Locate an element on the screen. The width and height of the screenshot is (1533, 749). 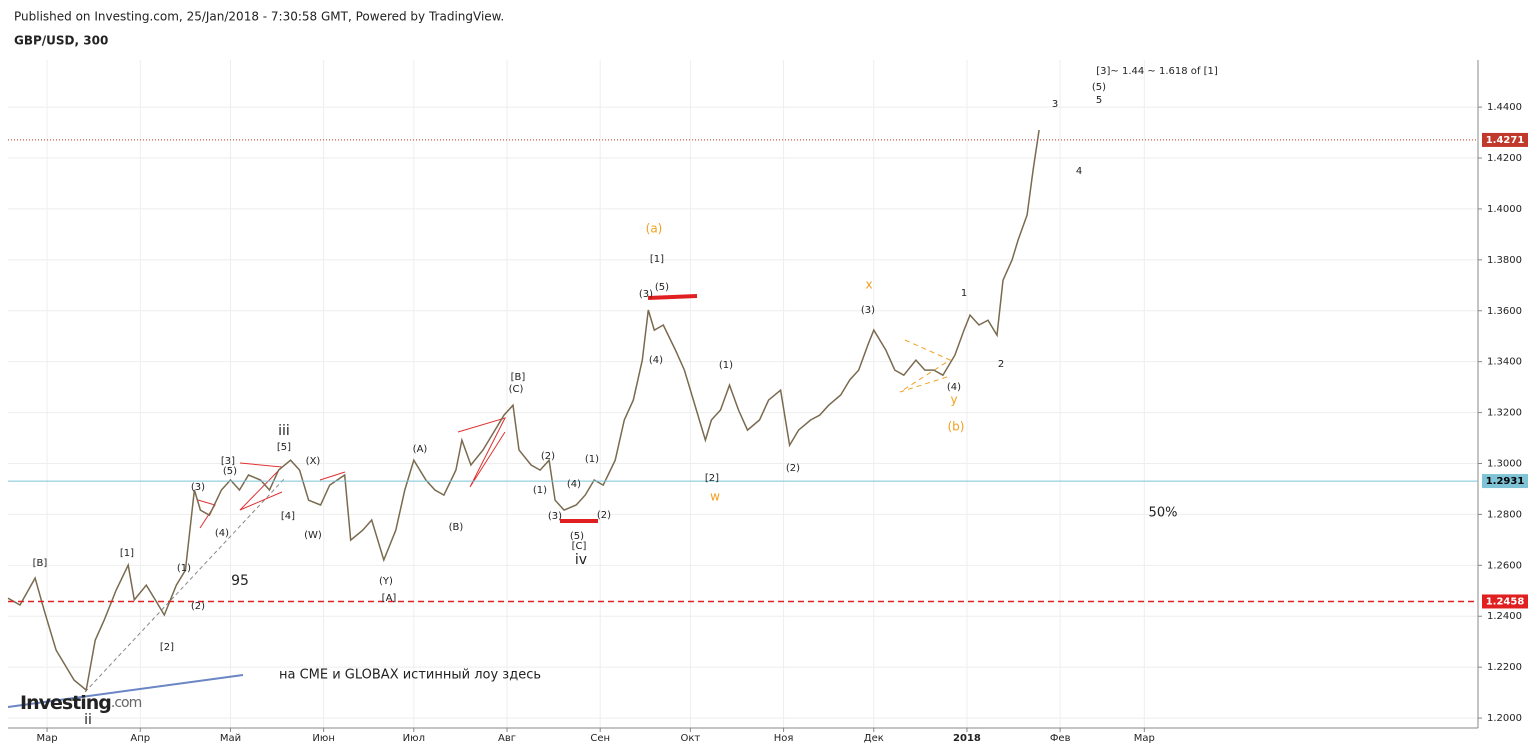
wave-label: w is located at coordinates (715, 497).